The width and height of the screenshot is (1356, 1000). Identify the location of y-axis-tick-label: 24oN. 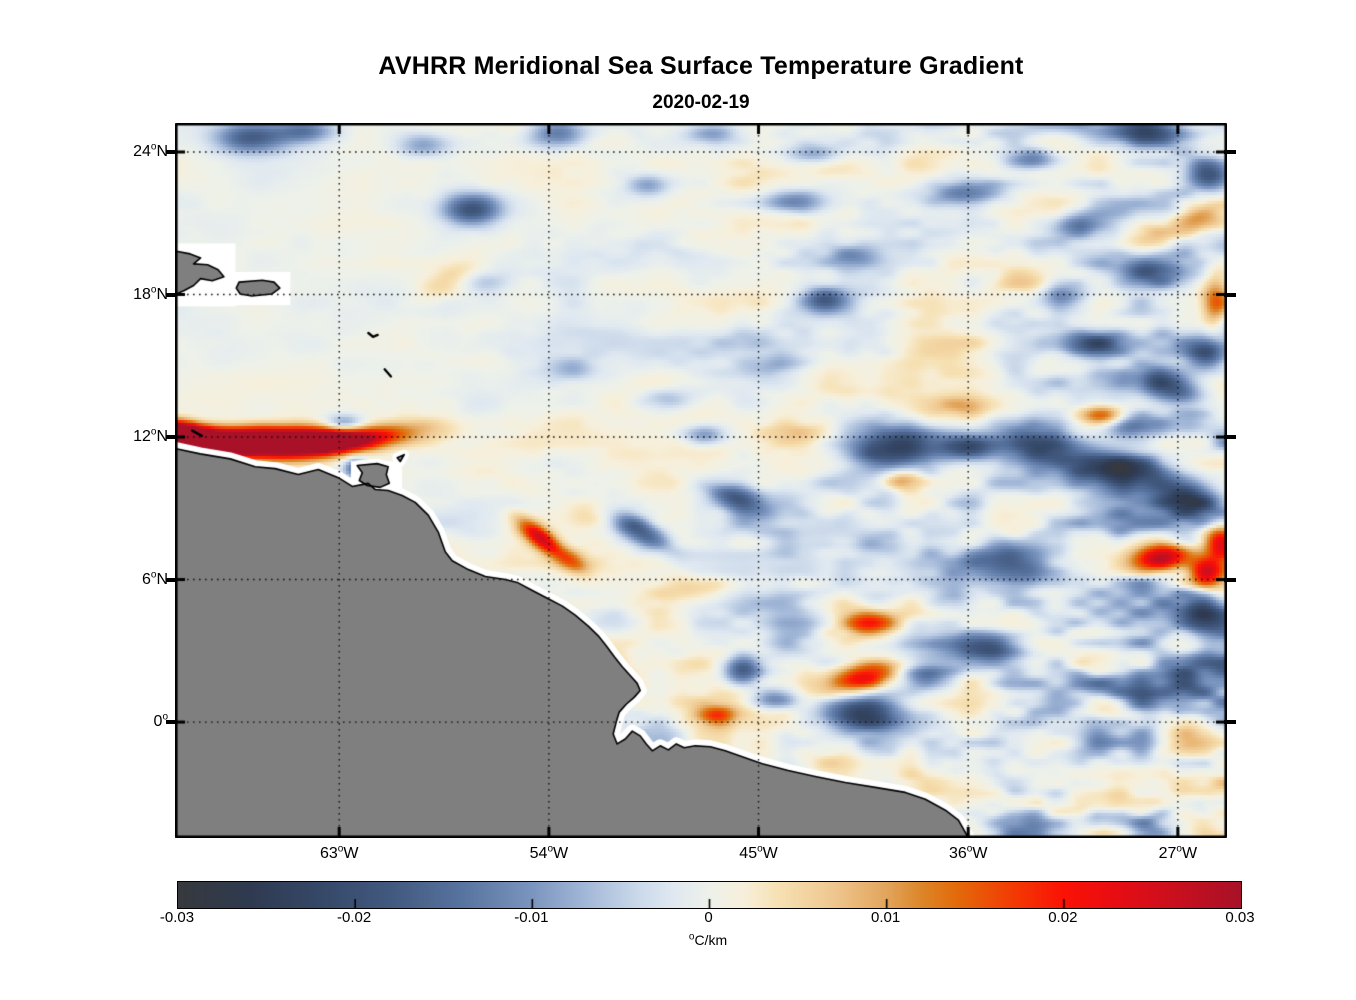
(128, 152).